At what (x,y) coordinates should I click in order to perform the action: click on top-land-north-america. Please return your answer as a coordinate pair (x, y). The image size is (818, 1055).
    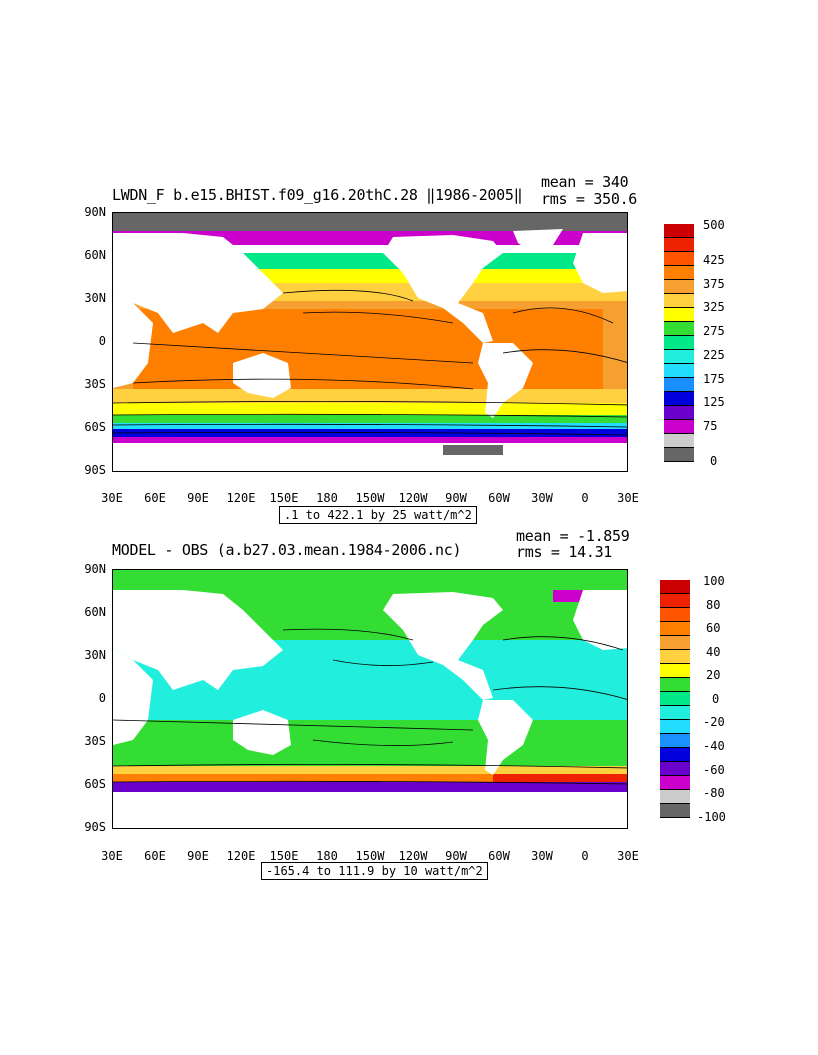
    Looking at the image, I should click on (443, 289).